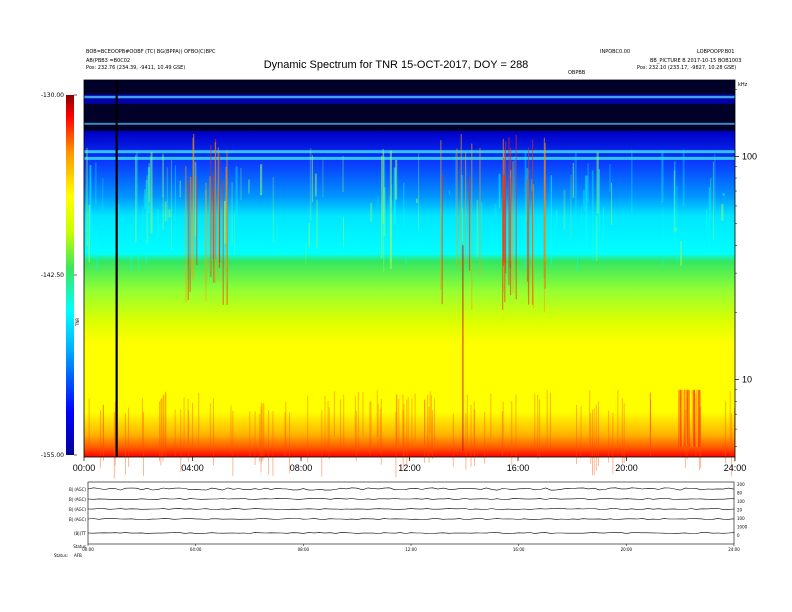 Image resolution: width=792 pixels, height=612 pixels. Describe the element at coordinates (52, 95) in the screenshot. I see `colorbar-max-label: -130.00` at that location.